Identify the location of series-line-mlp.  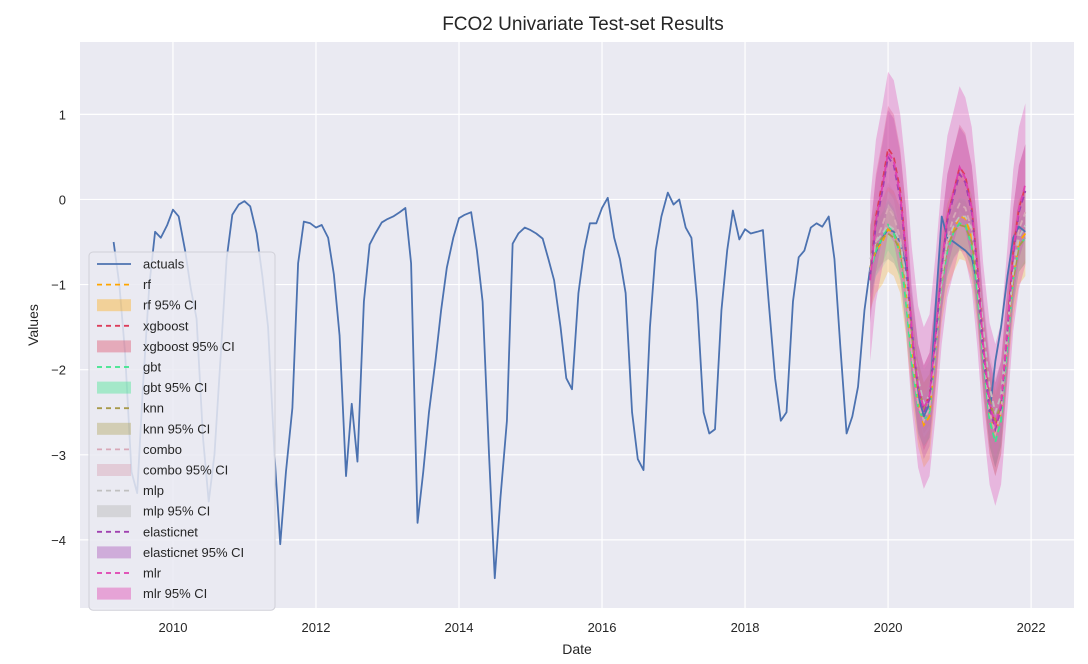
(948, 315).